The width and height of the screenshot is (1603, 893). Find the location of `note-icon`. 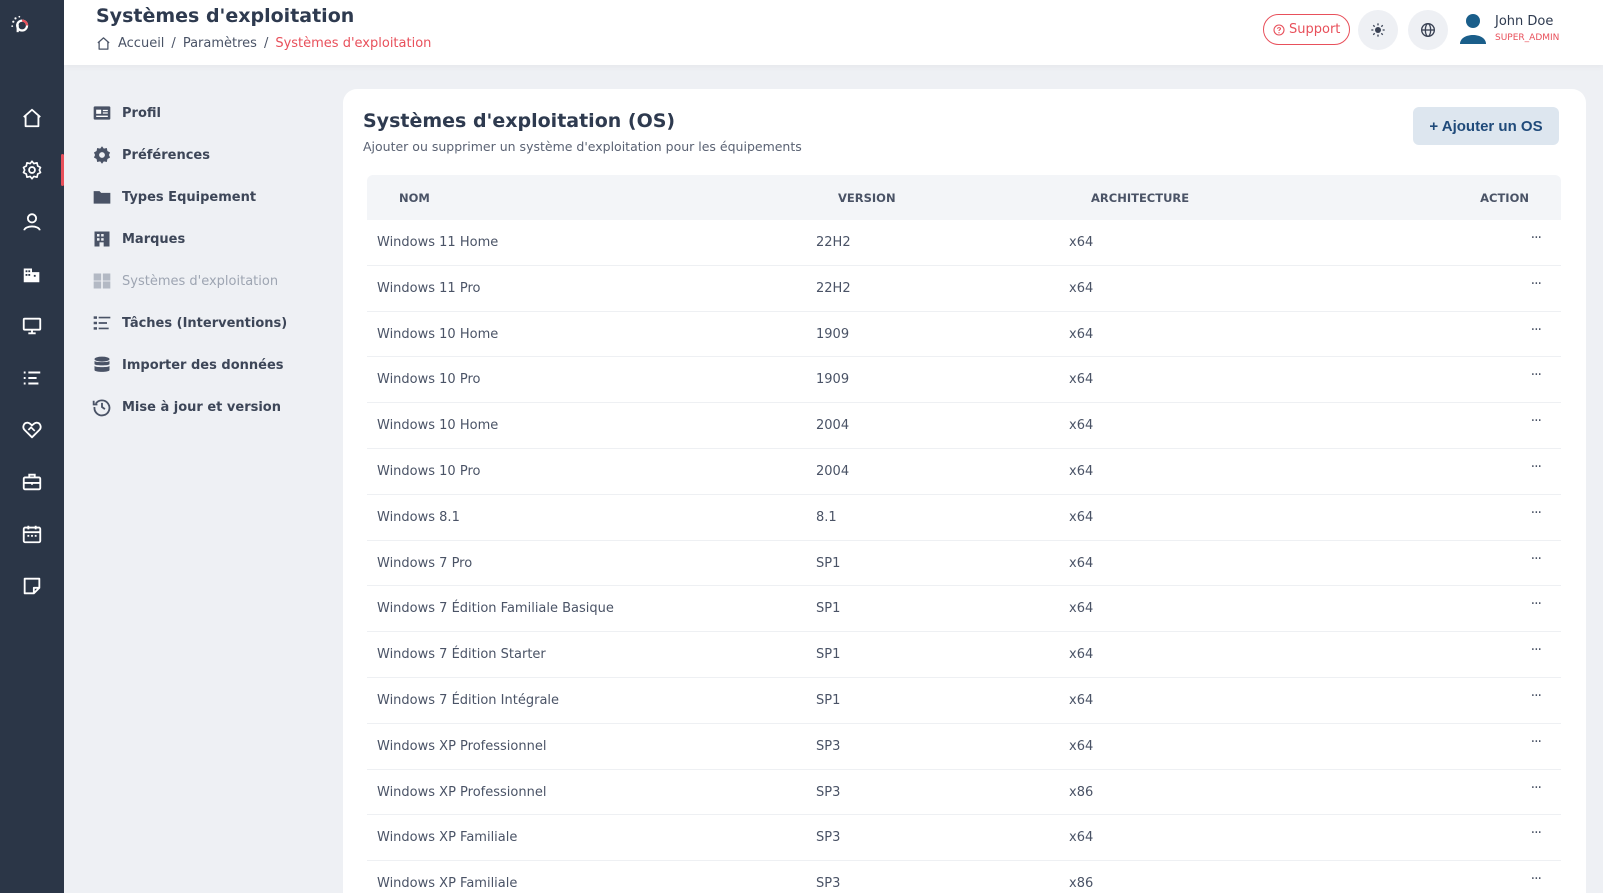

note-icon is located at coordinates (32, 586).